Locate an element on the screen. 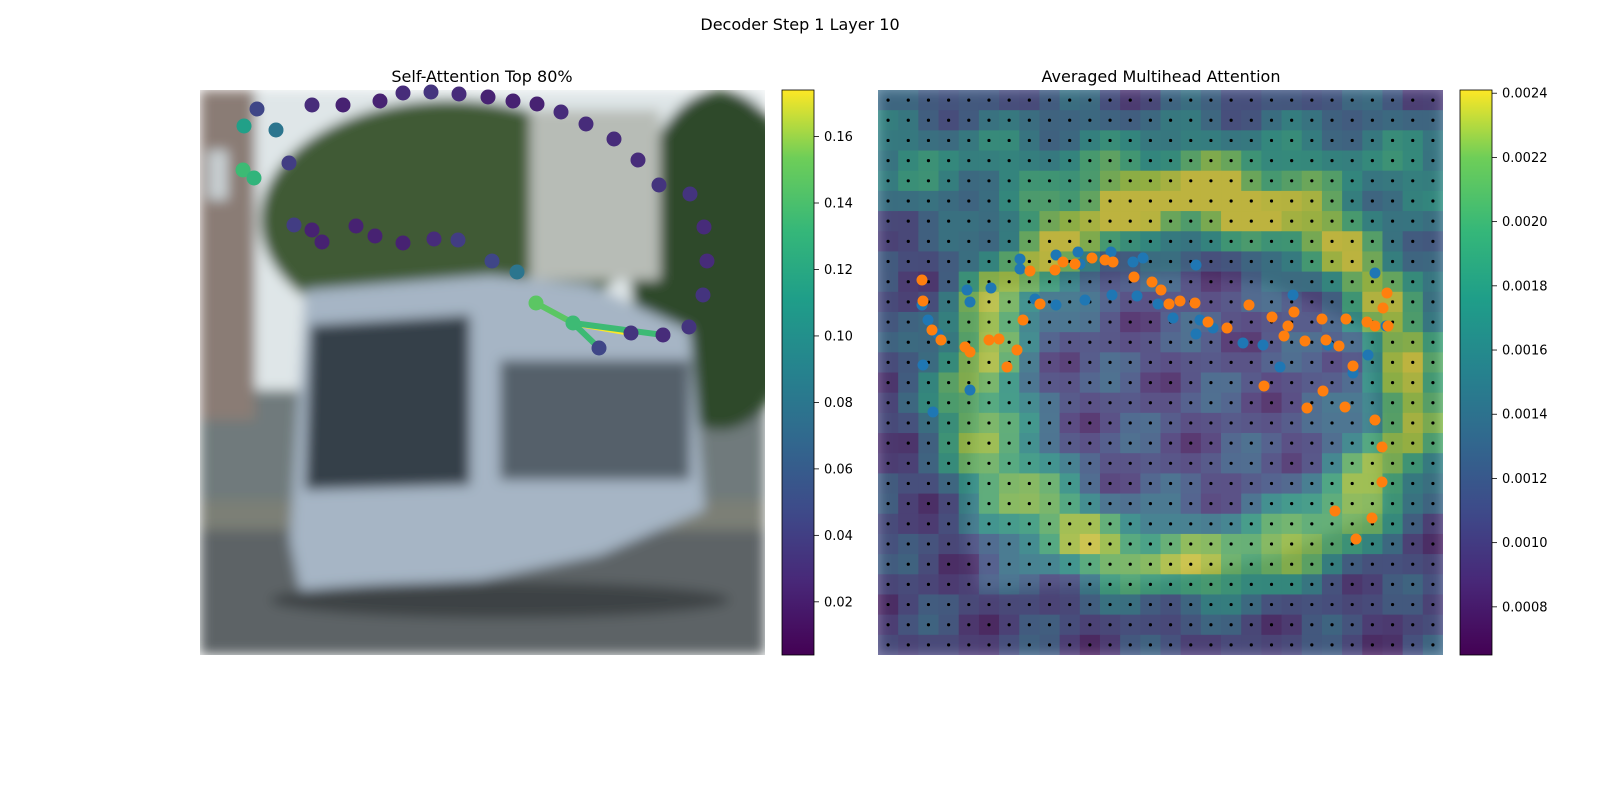 Image resolution: width=1600 pixels, height=800 pixels. tram-shadow is located at coordinates (500, 600).